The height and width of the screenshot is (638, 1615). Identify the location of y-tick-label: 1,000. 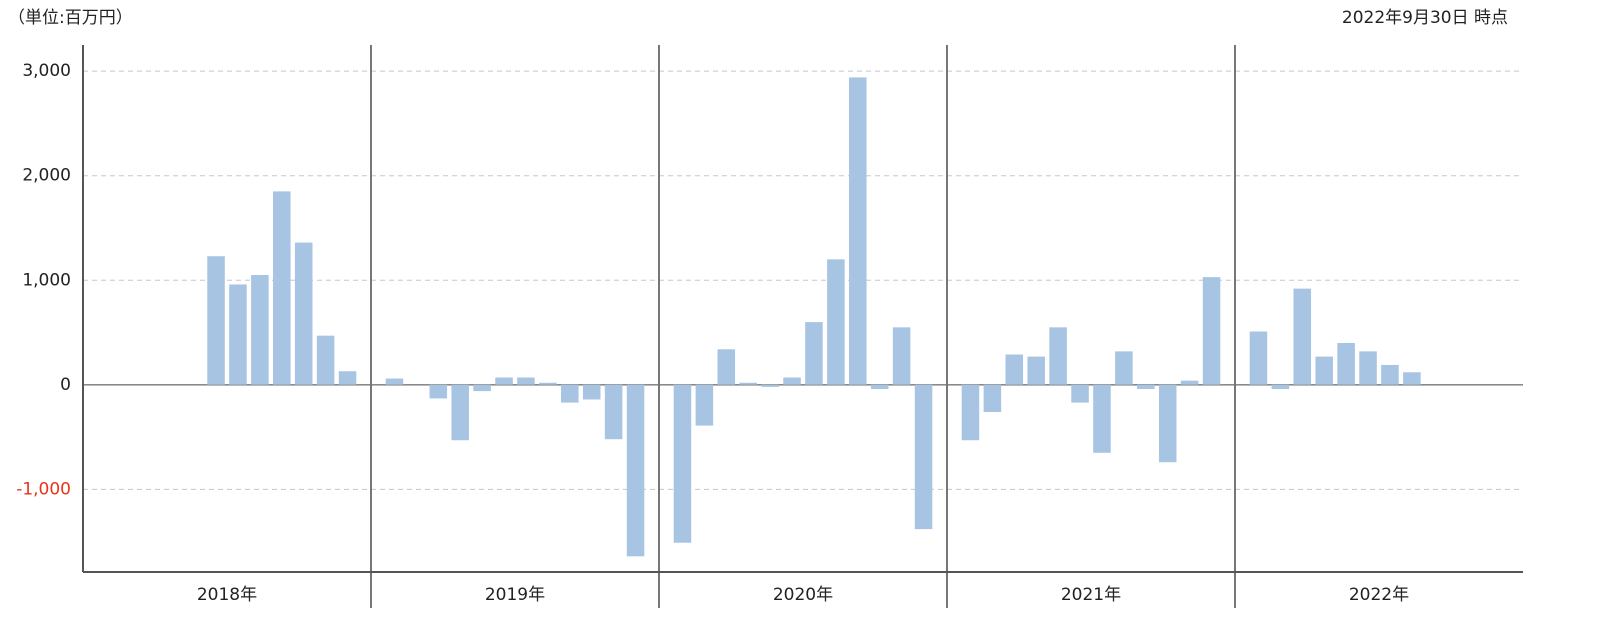
(46, 280).